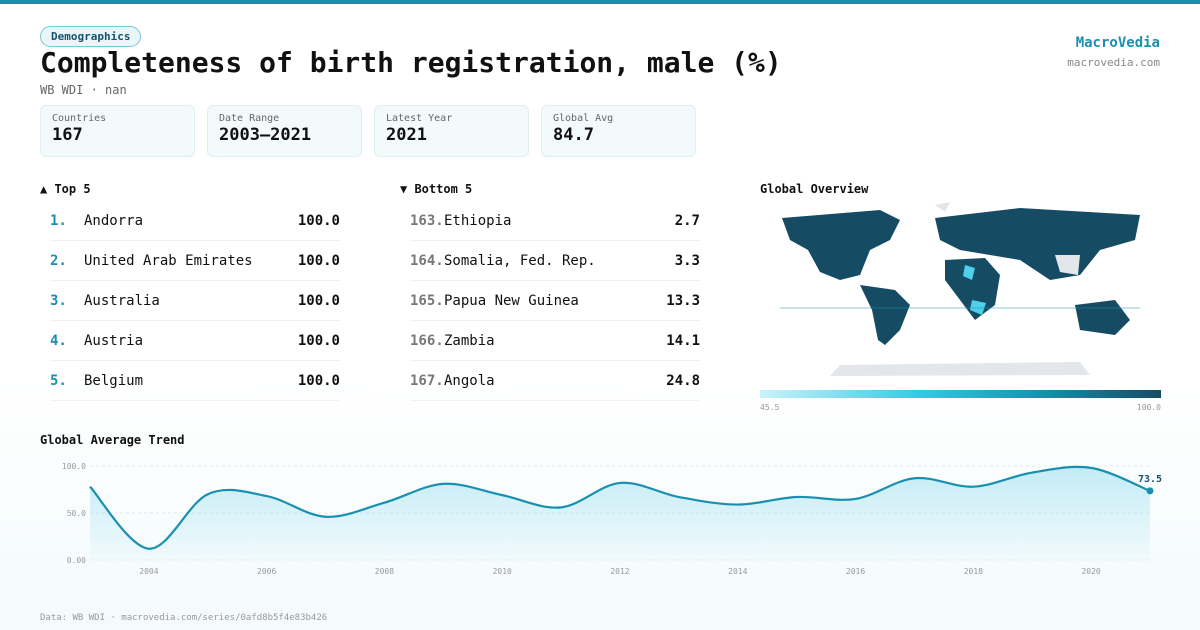  Describe the element at coordinates (436, 189) in the screenshot. I see `section-title: ▼ Bottom 5` at that location.